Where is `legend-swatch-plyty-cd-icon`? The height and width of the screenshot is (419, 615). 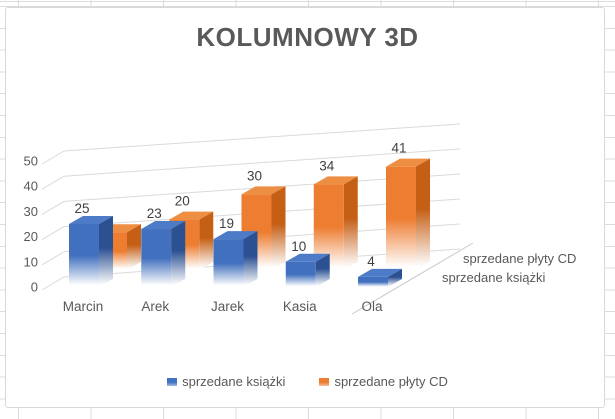 legend-swatch-plyty-cd-icon is located at coordinates (324, 381).